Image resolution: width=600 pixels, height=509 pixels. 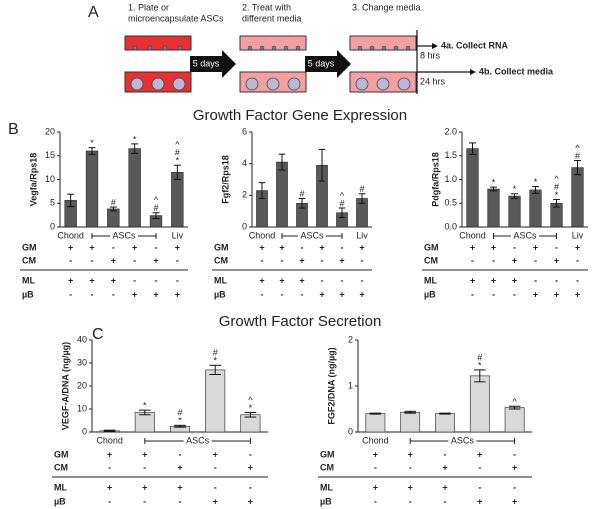 I want to click on y-tick-label: 40, so click(x=82, y=339).